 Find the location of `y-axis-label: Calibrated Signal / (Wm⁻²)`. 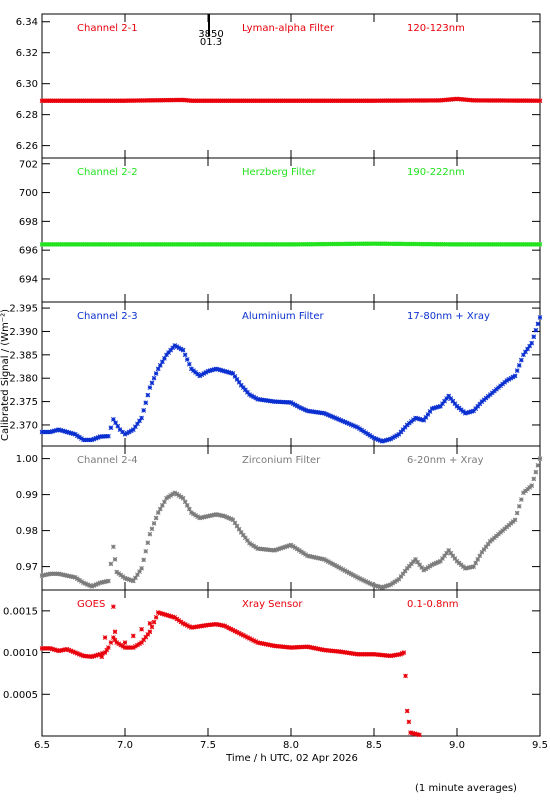

y-axis-label: Calibrated Signal / (Wm⁻²) is located at coordinates (5, 375).